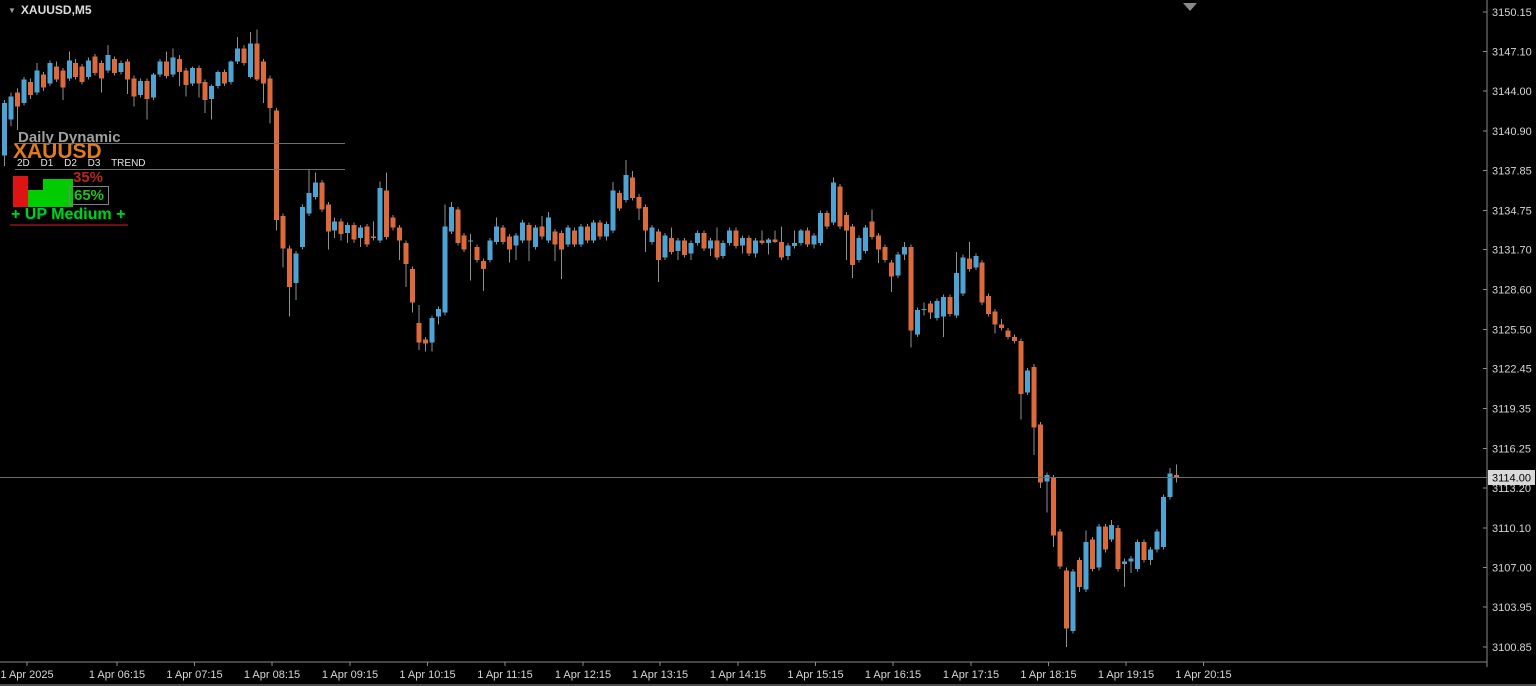 This screenshot has width=1536, height=686. I want to click on price-axis, so click(1511, 331).